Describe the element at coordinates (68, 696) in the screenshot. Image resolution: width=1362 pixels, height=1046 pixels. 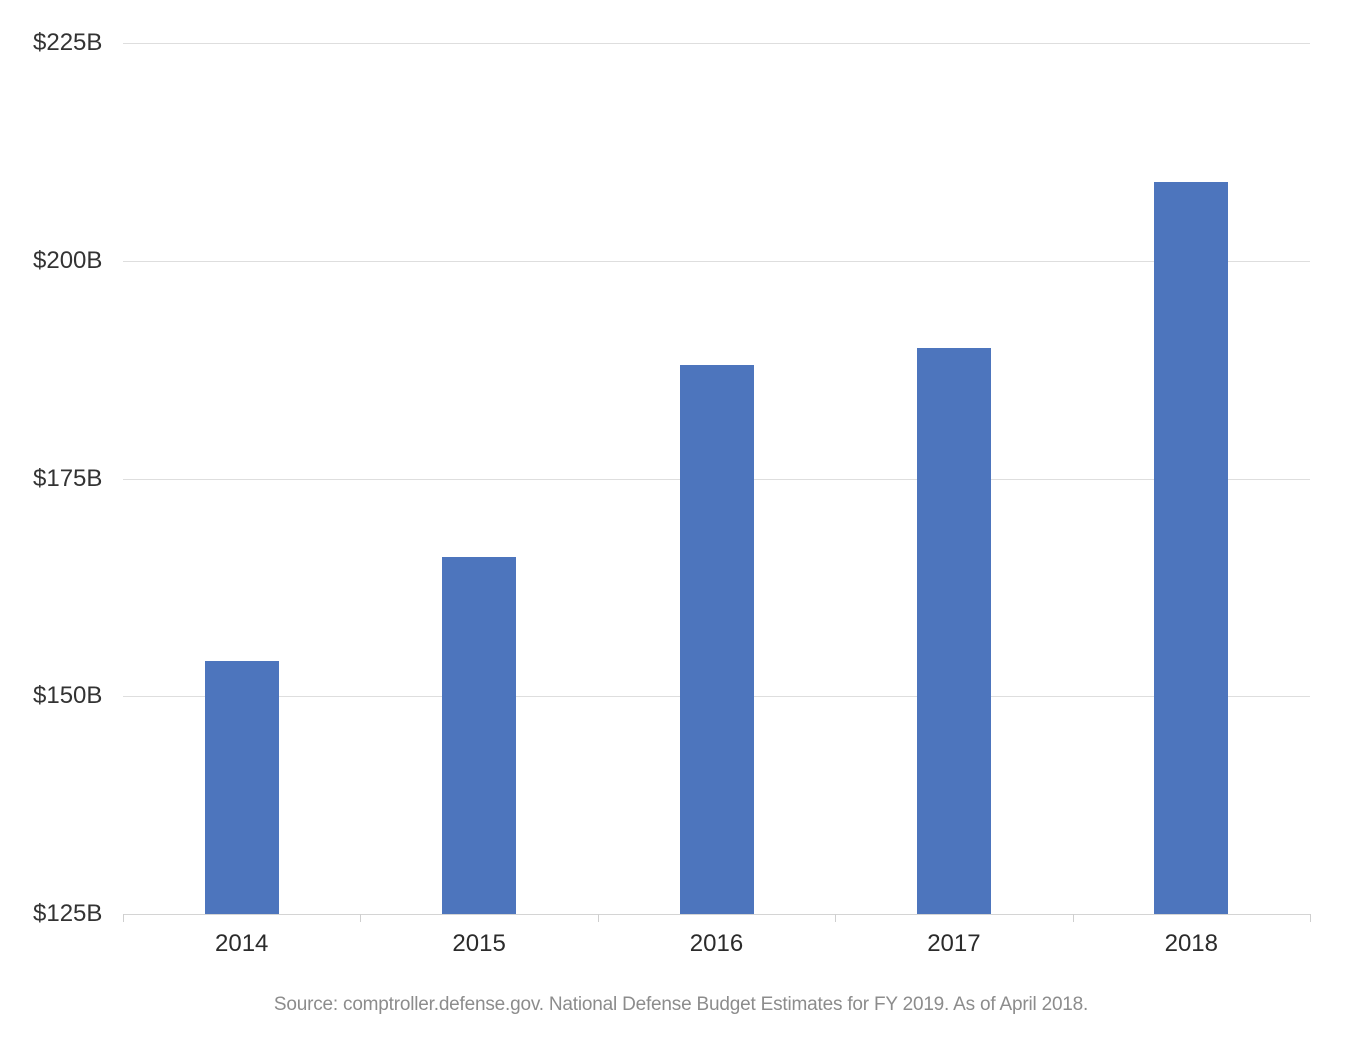
I see `y-axis-label-150: $150B` at that location.